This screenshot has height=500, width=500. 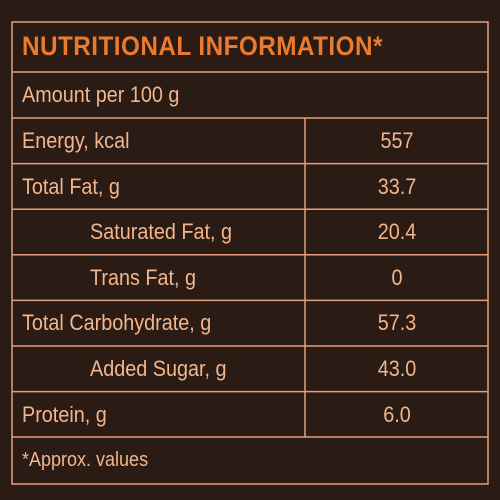 What do you see at coordinates (143, 277) in the screenshot?
I see `row-label: Trans Fat, g` at bounding box center [143, 277].